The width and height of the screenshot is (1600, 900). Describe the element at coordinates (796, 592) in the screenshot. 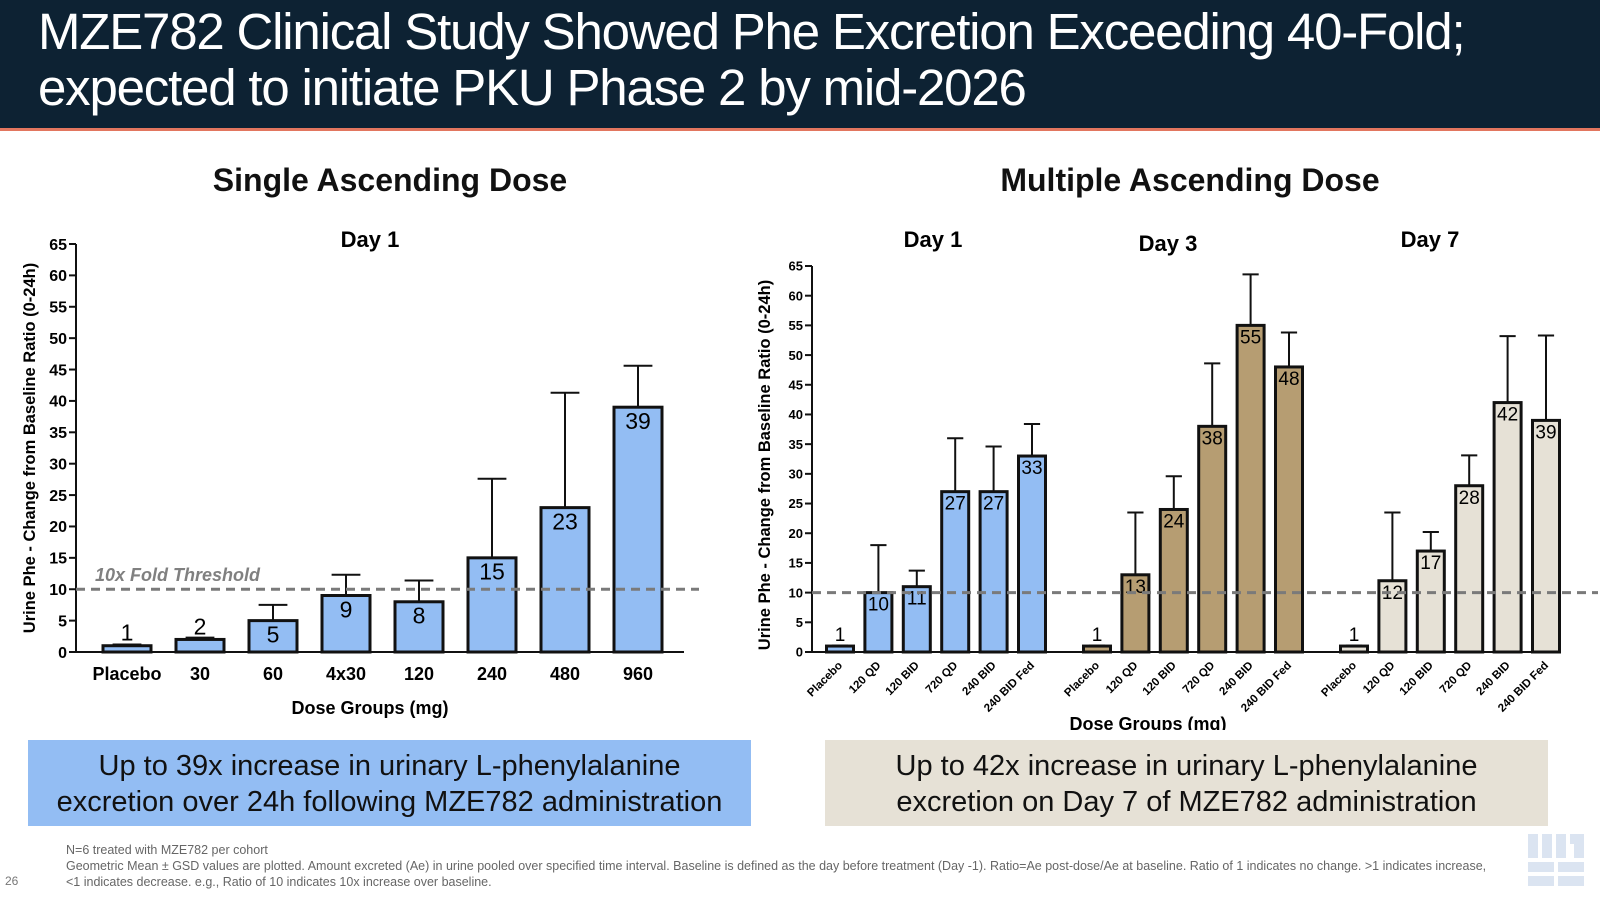

I see `mad-y-tick-label: 10` at that location.